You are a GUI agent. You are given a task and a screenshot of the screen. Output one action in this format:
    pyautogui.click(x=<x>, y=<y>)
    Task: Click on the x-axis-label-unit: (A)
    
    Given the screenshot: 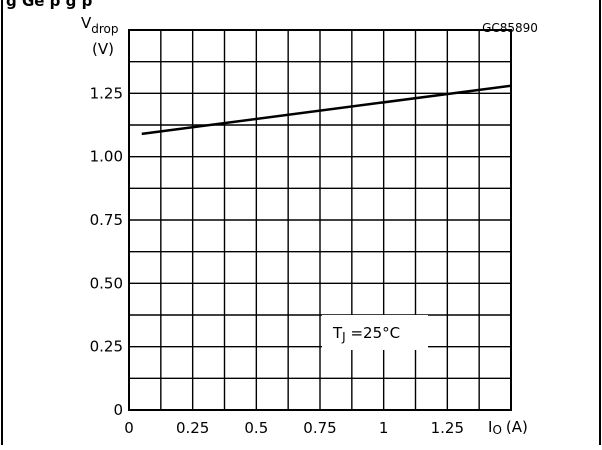 What is the action you would take?
    pyautogui.click(x=517, y=427)
    